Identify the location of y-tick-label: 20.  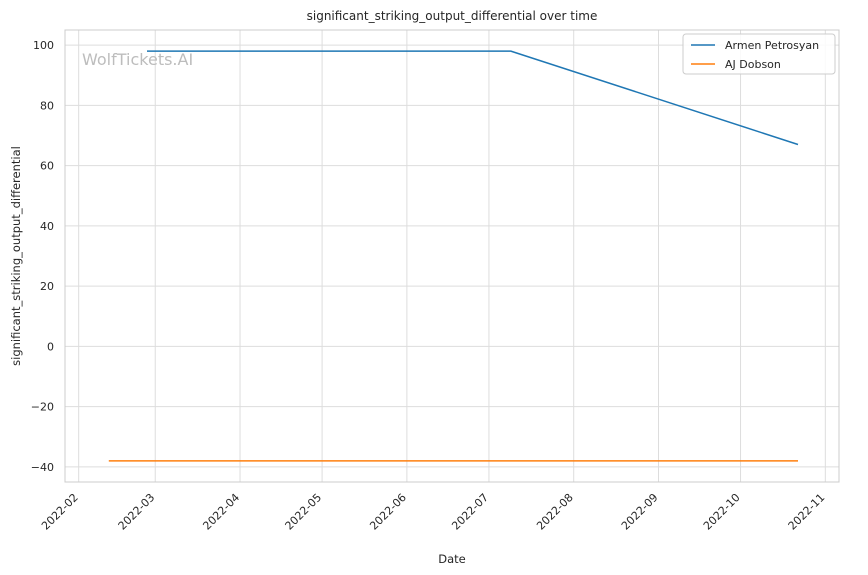
(47, 286).